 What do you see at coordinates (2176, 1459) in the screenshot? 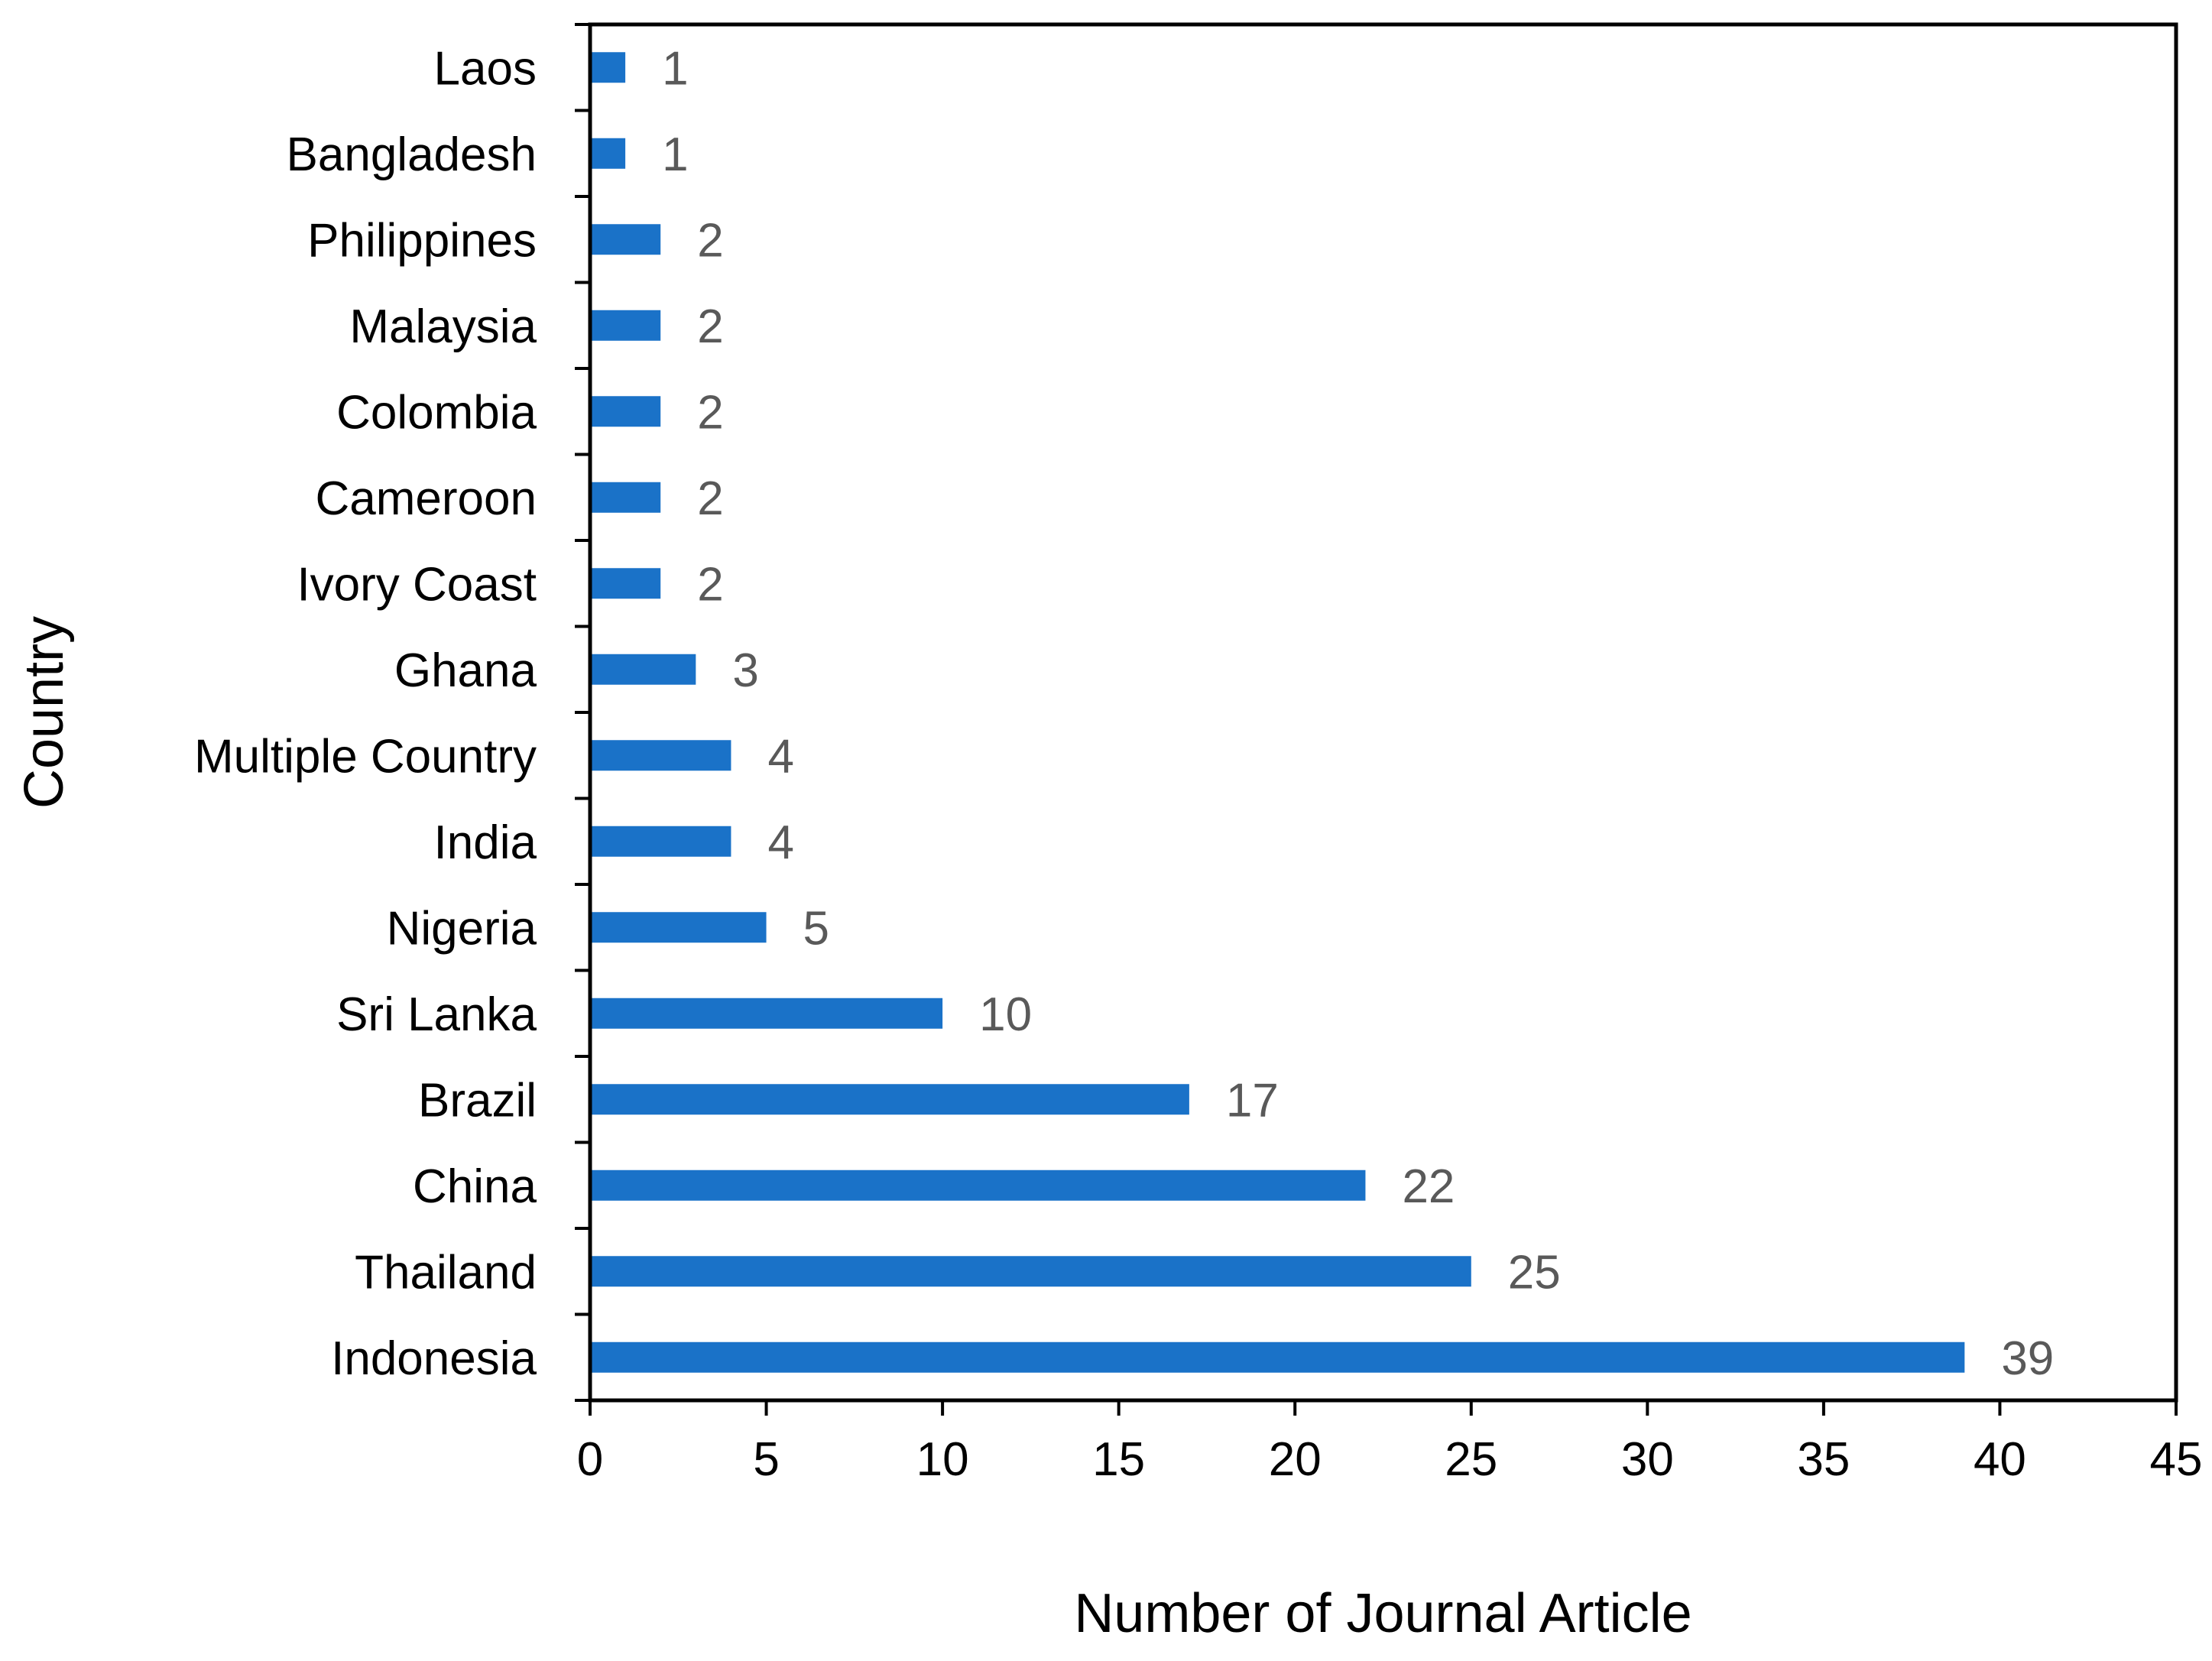
I see `x-tick-label: 45` at bounding box center [2176, 1459].